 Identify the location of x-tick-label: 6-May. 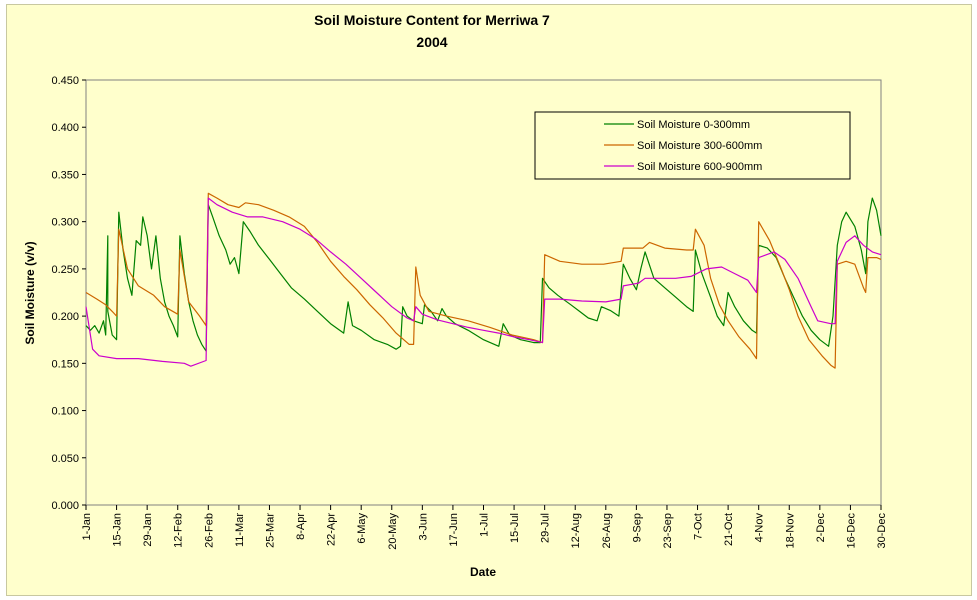
(362, 528).